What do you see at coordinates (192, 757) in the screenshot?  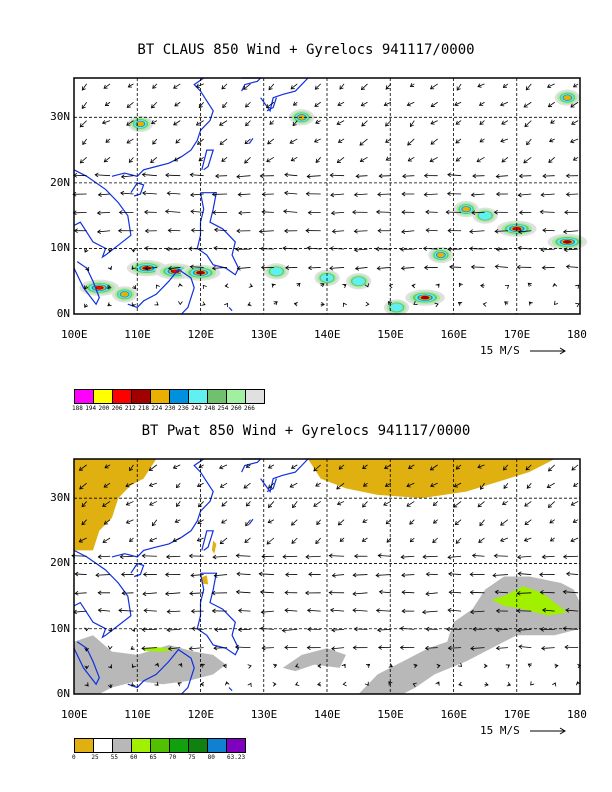 I see `colorbar-label: 75` at bounding box center [192, 757].